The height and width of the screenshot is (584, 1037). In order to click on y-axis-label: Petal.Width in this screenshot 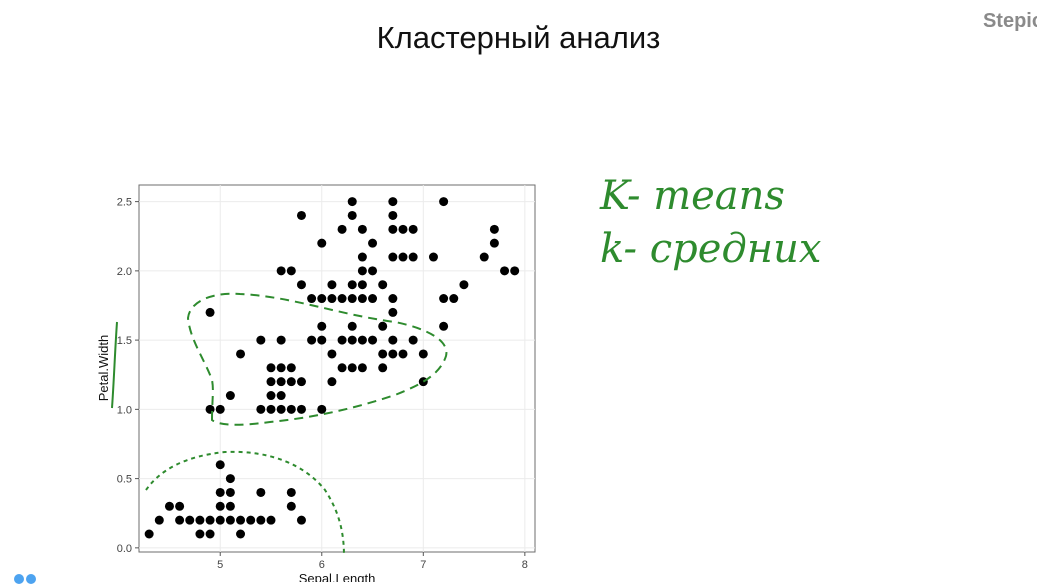, I will do `click(103, 368)`.